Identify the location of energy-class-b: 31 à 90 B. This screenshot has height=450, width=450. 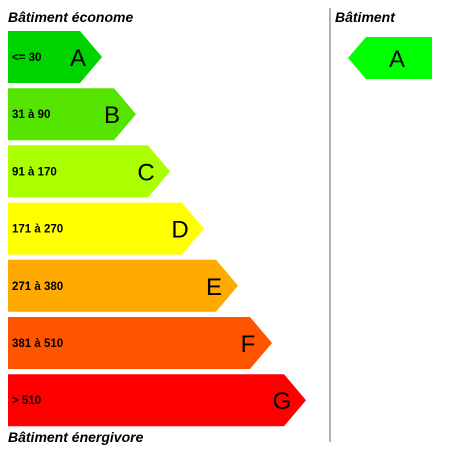
(72, 114).